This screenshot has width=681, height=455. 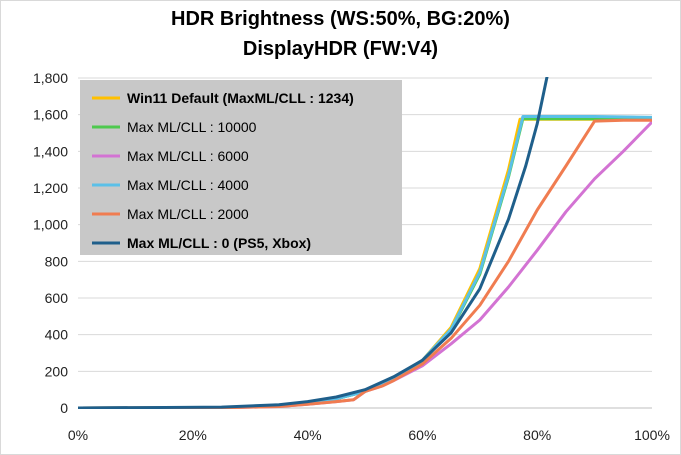 What do you see at coordinates (369, 435) in the screenshot?
I see `x-axis-ticks: 0% 20% 40% 60% 80% 100%` at bounding box center [369, 435].